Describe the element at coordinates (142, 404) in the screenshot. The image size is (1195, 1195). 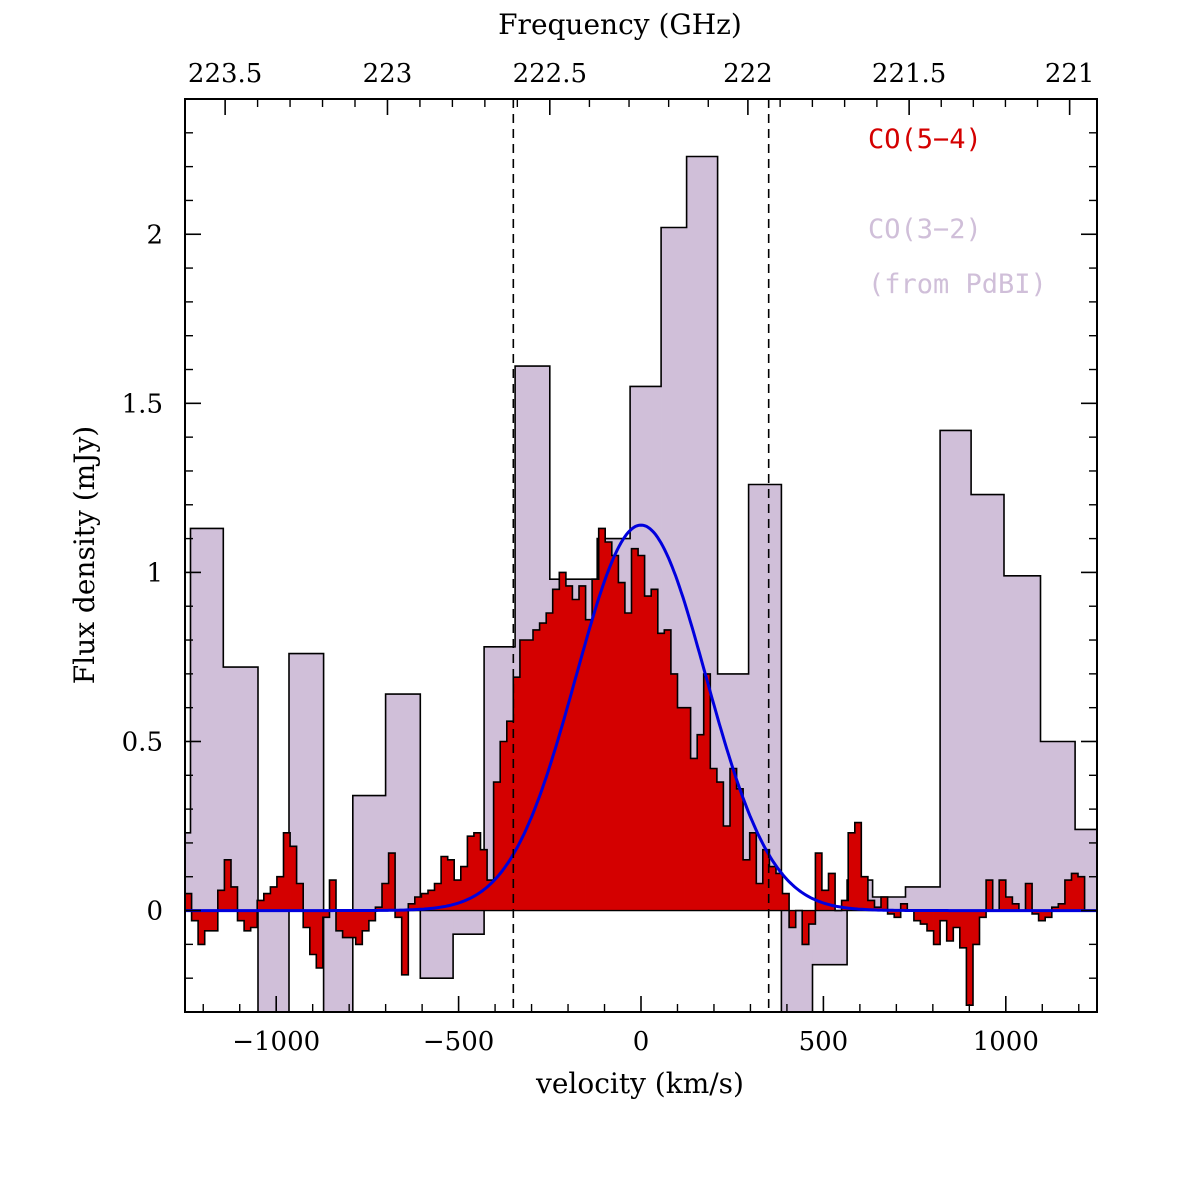
I see `y-tick-label: 1.5` at that location.